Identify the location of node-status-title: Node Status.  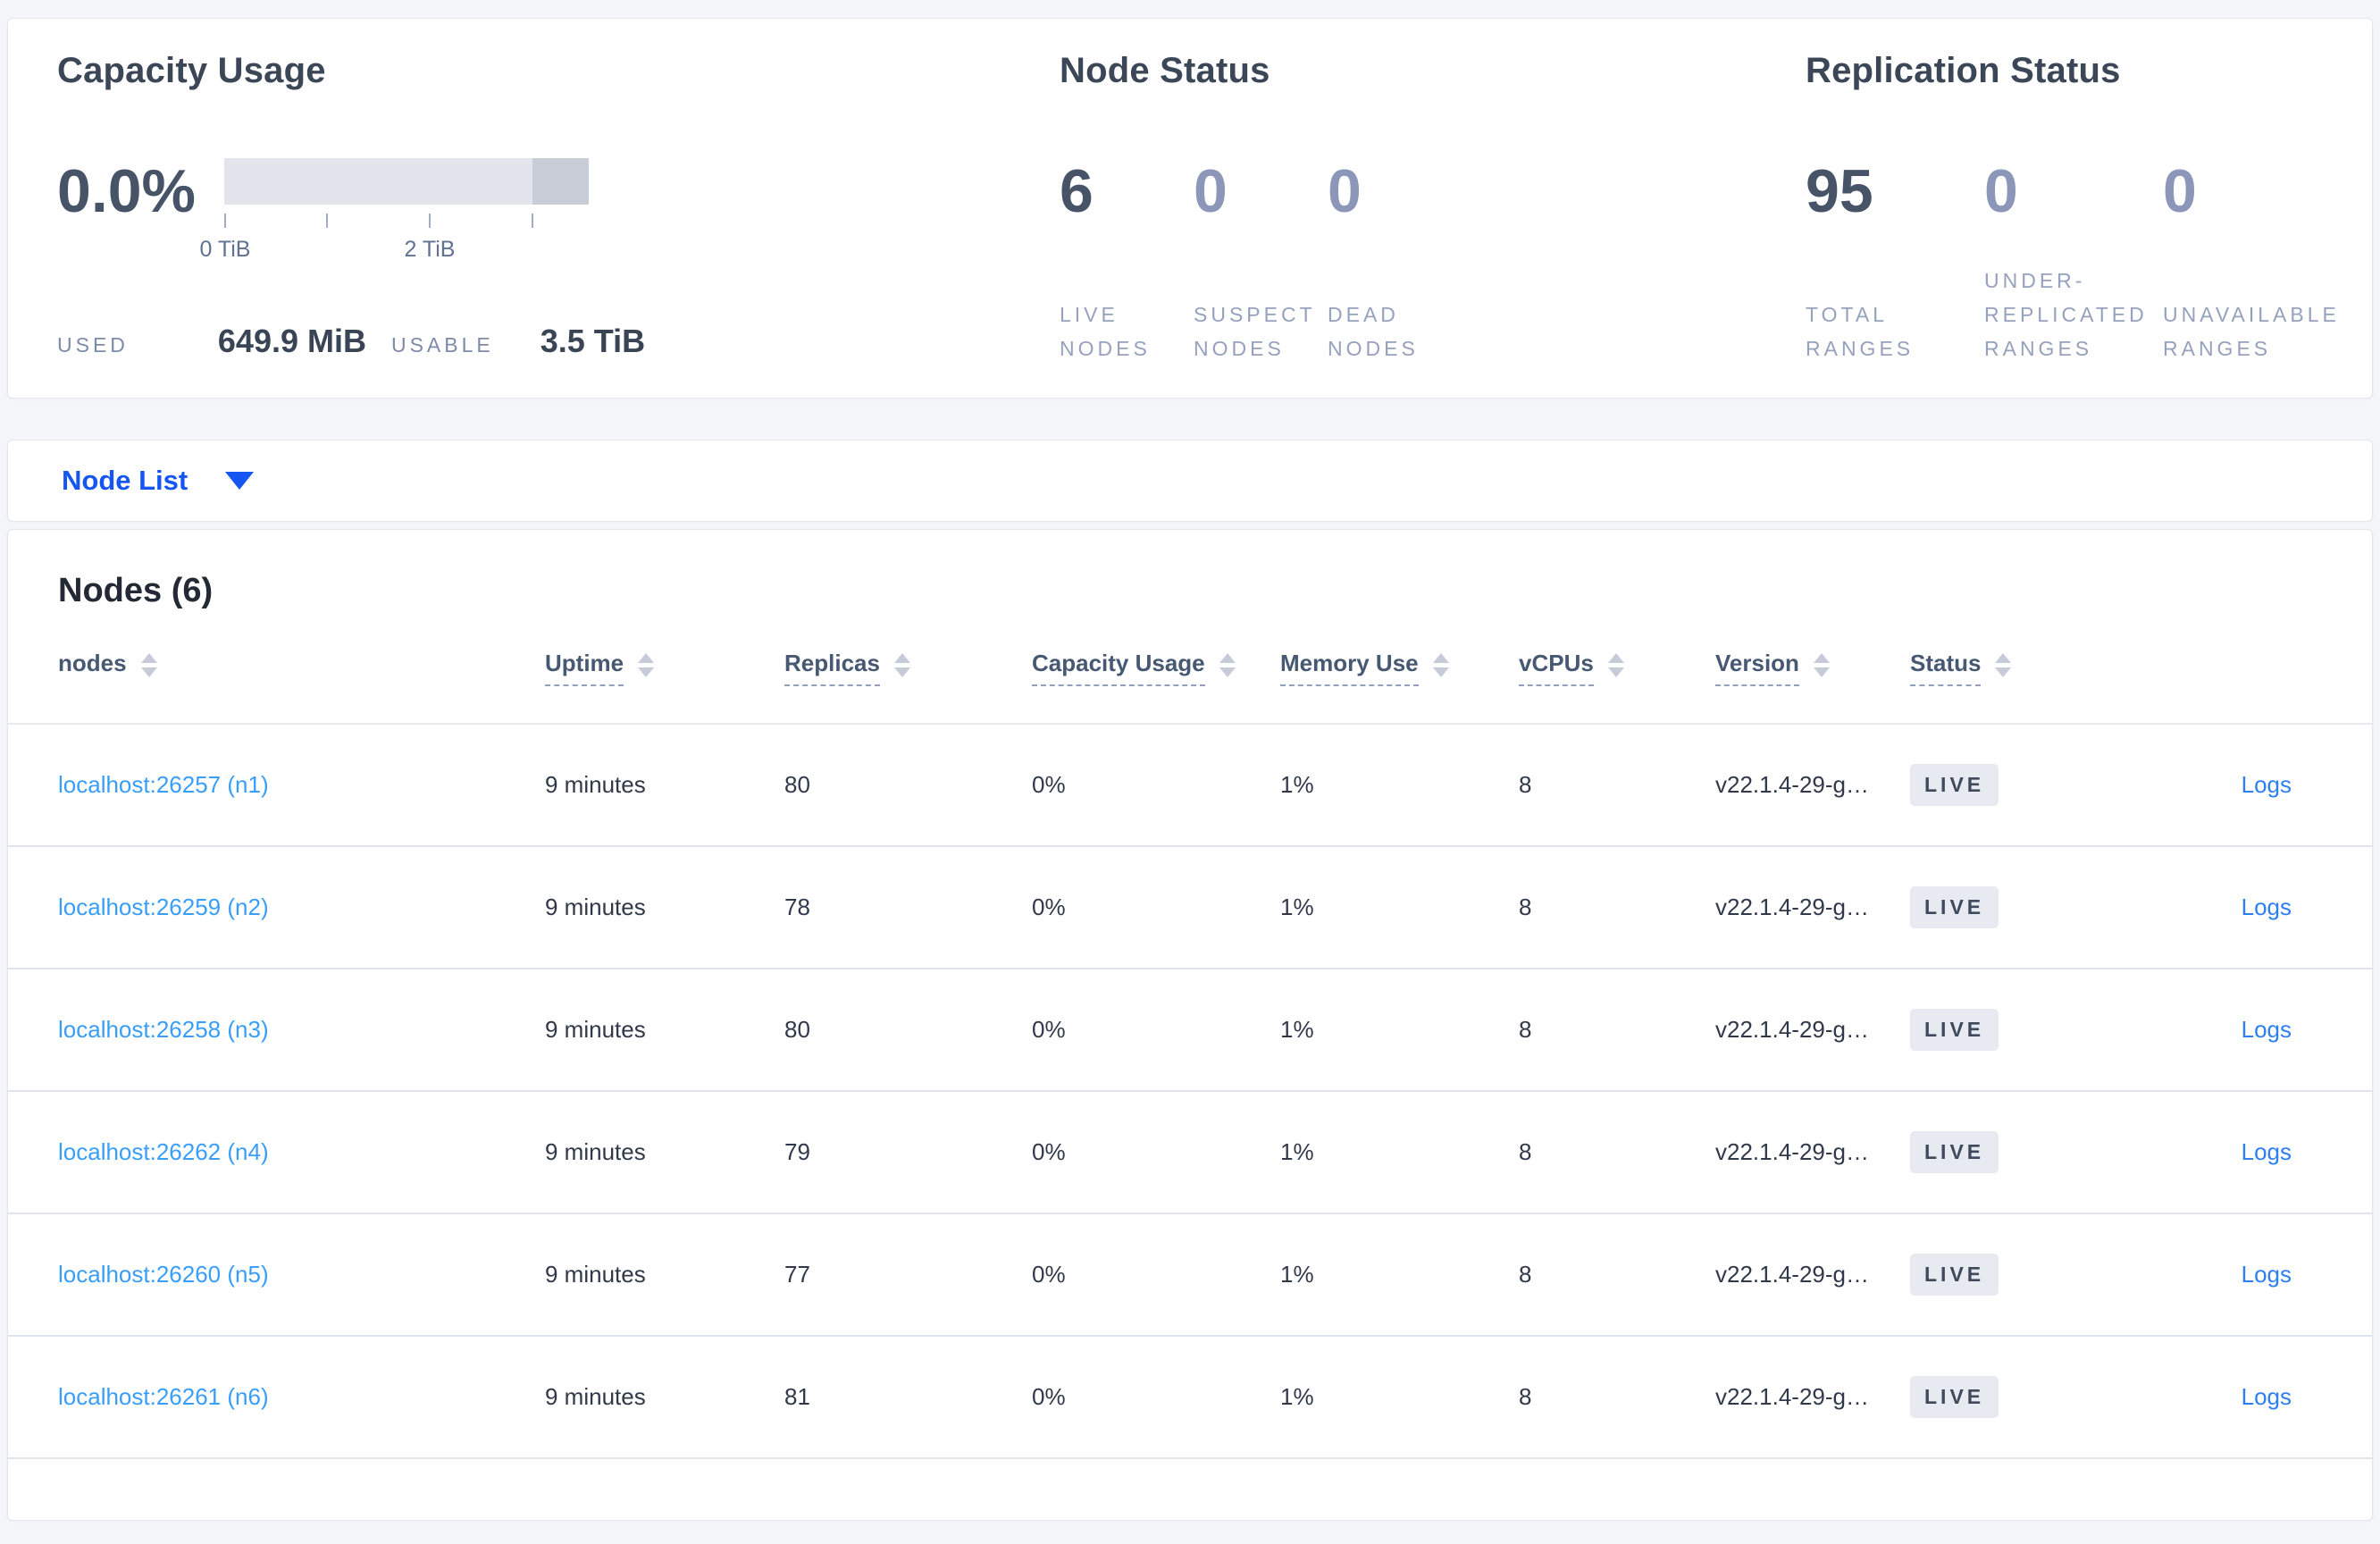
(1165, 70).